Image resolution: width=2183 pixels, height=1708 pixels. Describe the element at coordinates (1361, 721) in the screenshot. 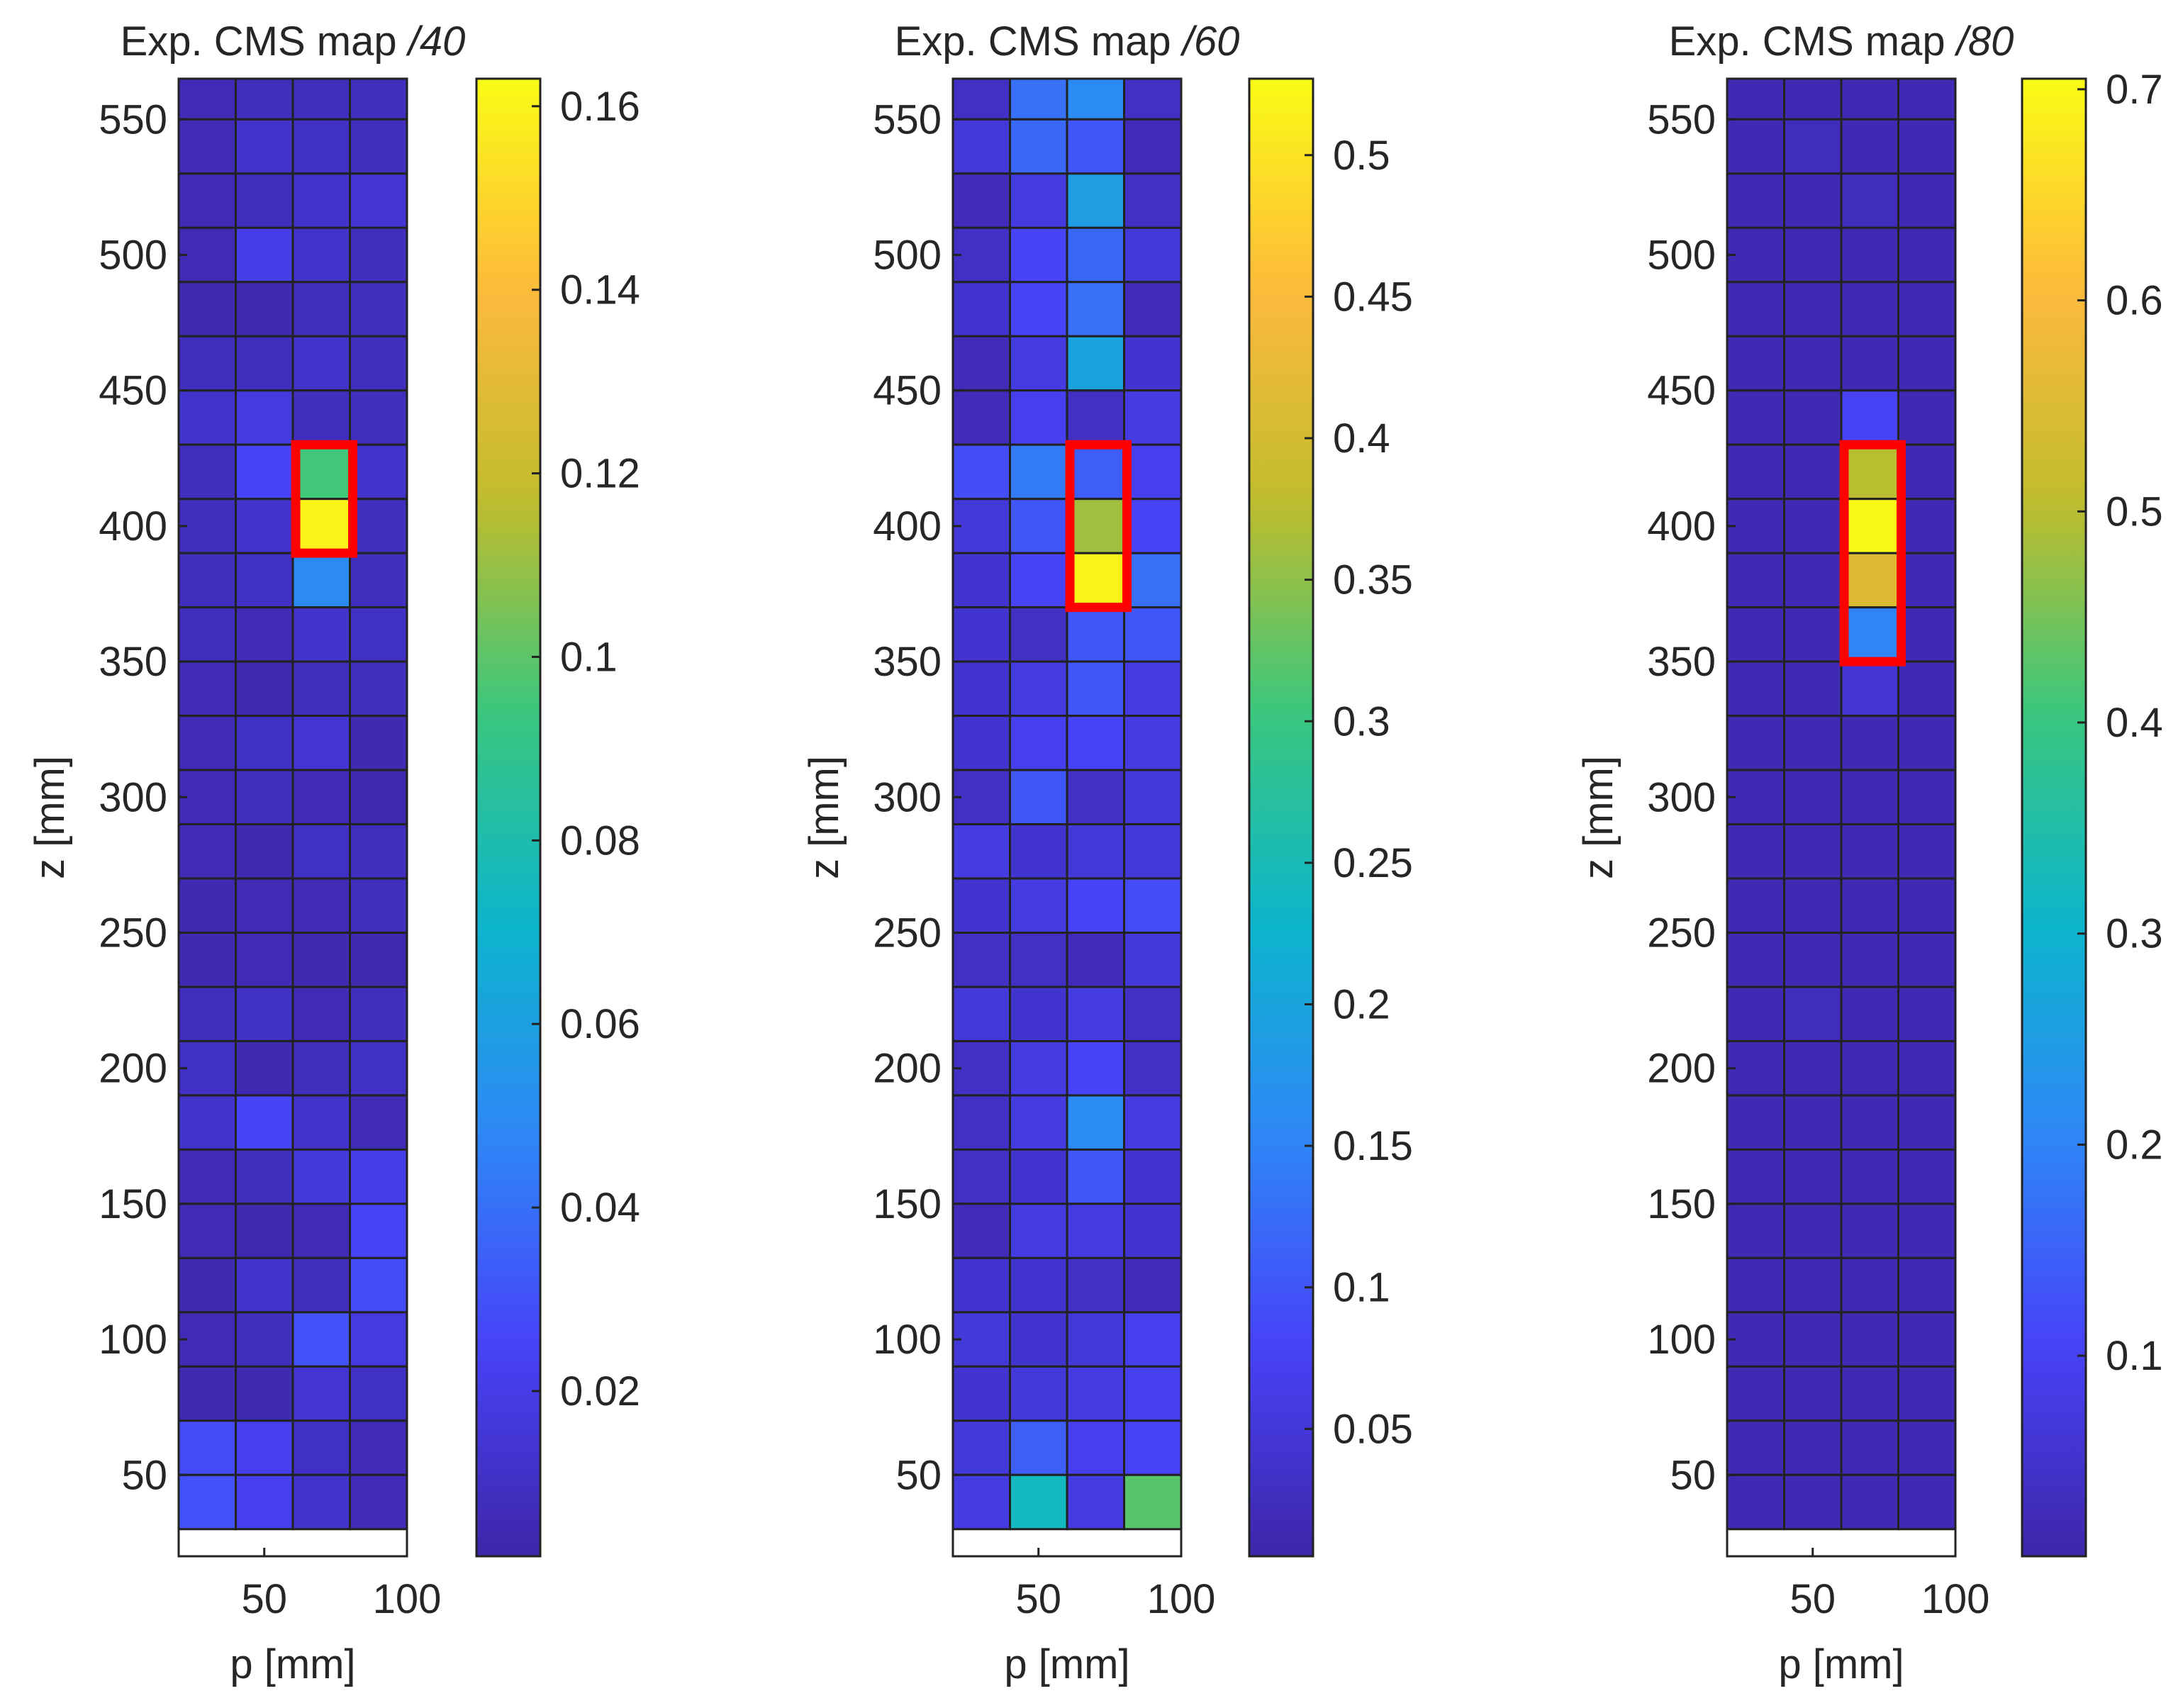

I see `colorbar-tick-label: 0.3` at that location.